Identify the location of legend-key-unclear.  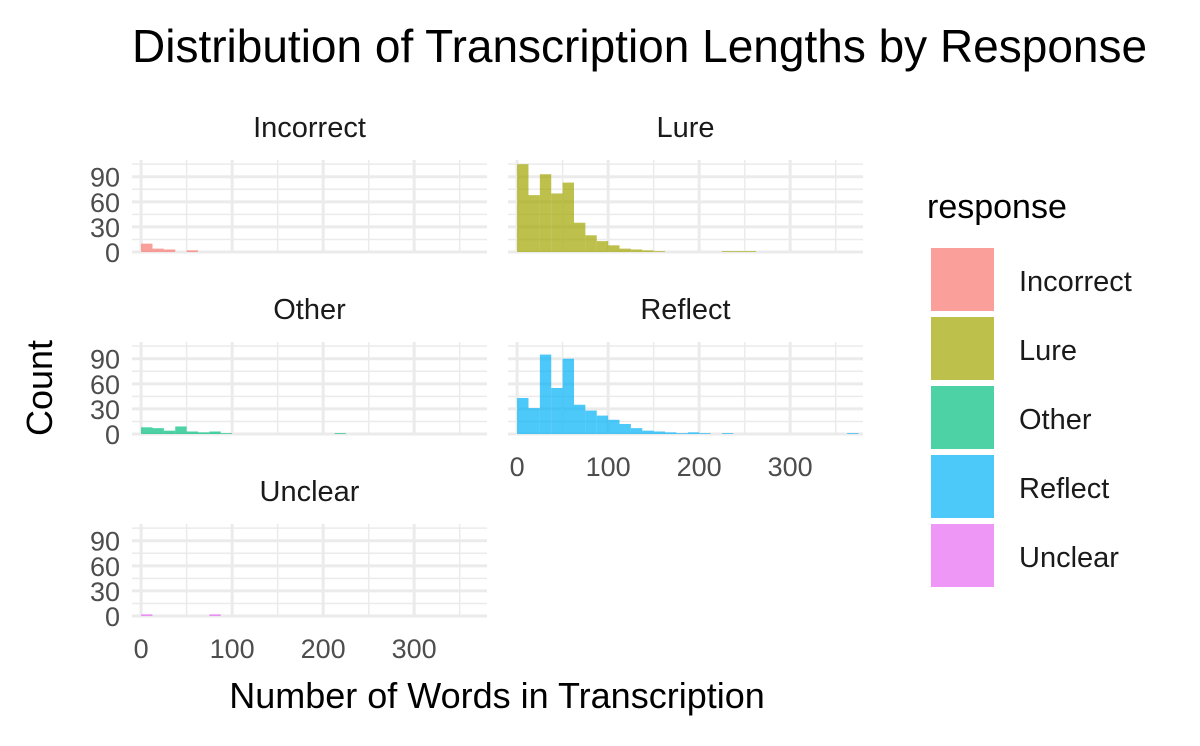
(962, 555).